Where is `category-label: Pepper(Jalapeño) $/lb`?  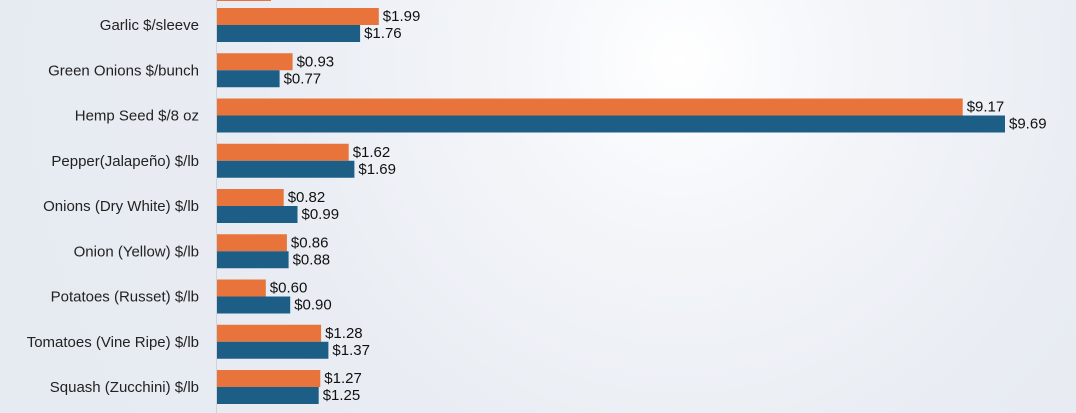 category-label: Pepper(Jalapeño) $/lb is located at coordinates (125, 161).